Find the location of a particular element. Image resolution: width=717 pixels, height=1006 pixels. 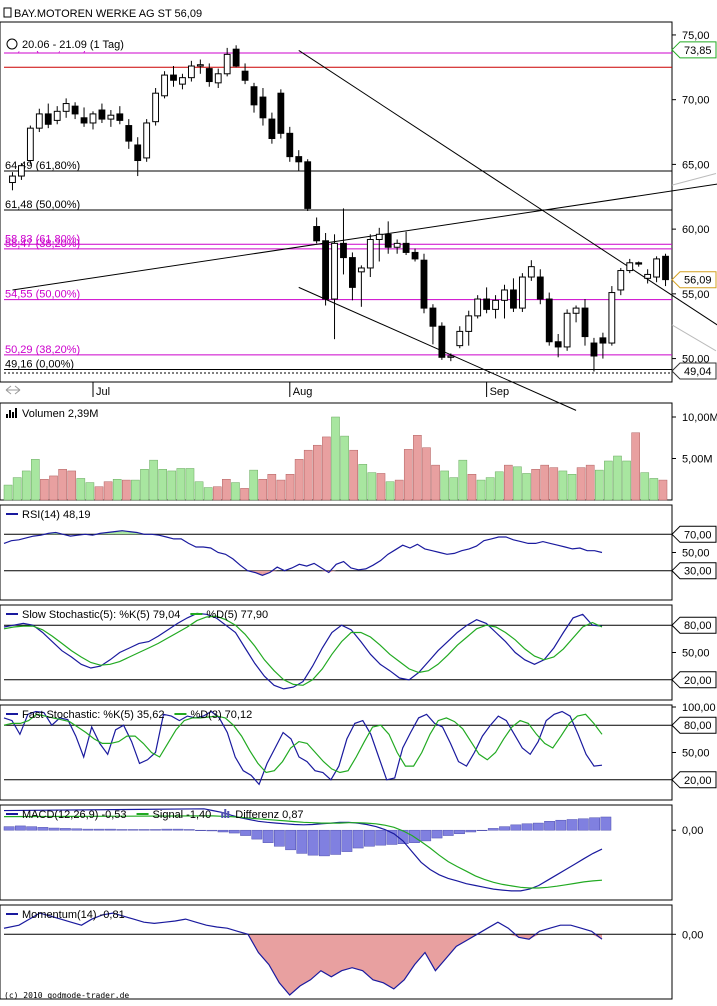

level-label-2: 64,49 (61,80%) is located at coordinates (42, 166).